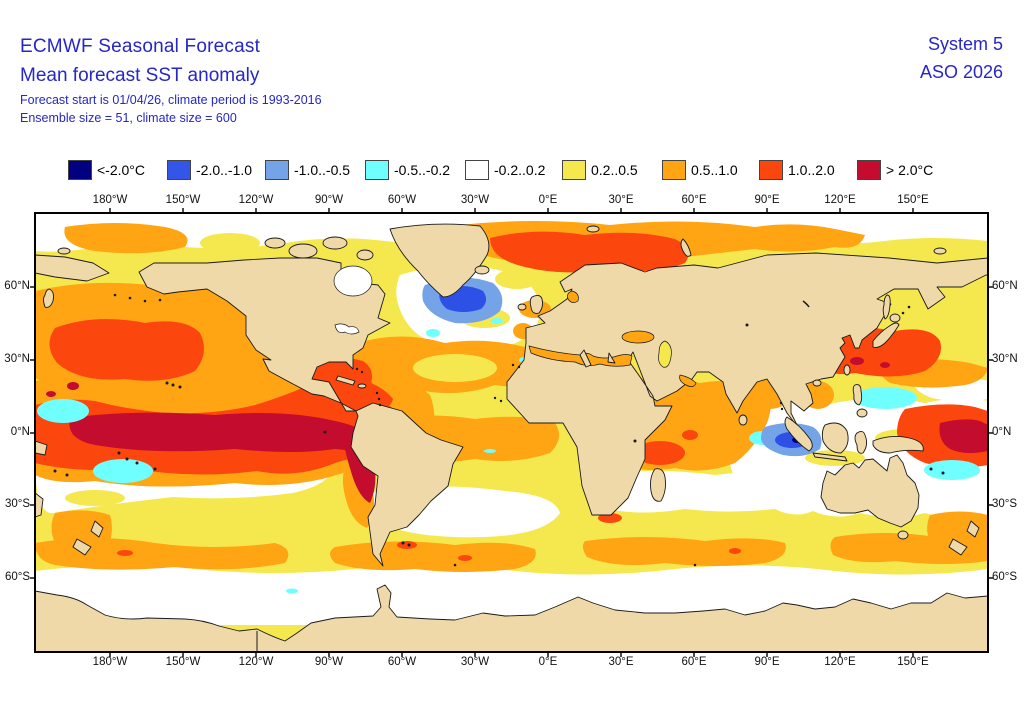 This screenshot has width=1024, height=720. I want to click on legend-item: 0.2..0.5, so click(600, 170).